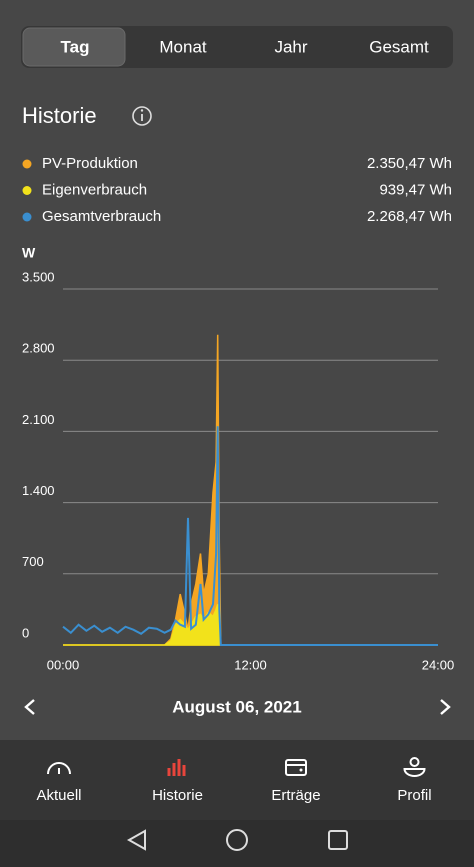  What do you see at coordinates (409, 216) in the screenshot?
I see `legend-total: 2.268,47 Wh` at bounding box center [409, 216].